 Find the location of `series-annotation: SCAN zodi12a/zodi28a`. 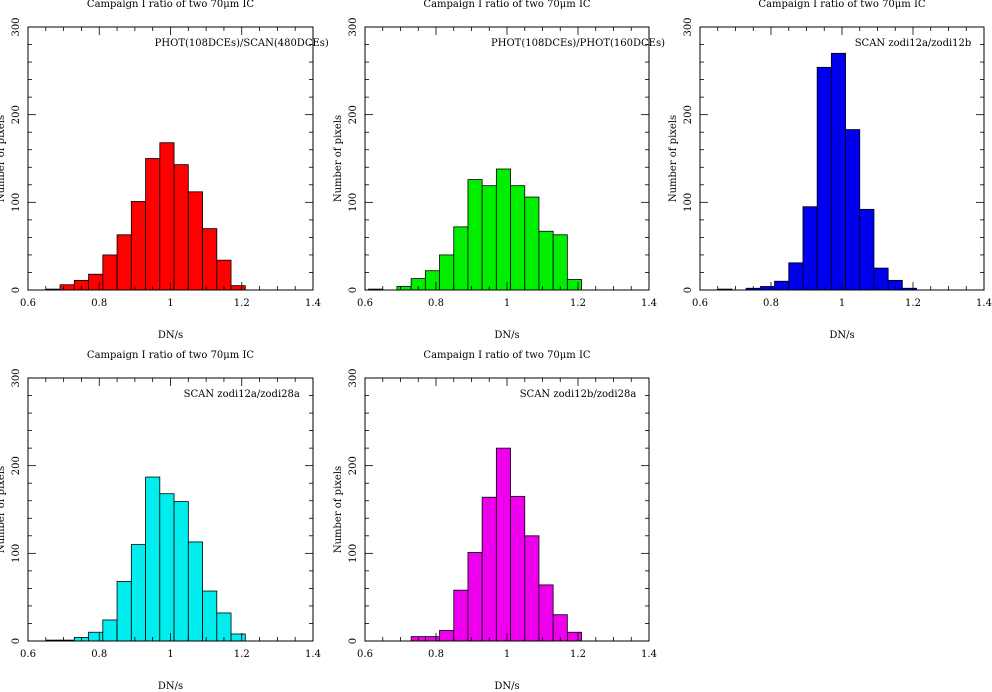

series-annotation: SCAN zodi12a/zodi28a is located at coordinates (242, 394).